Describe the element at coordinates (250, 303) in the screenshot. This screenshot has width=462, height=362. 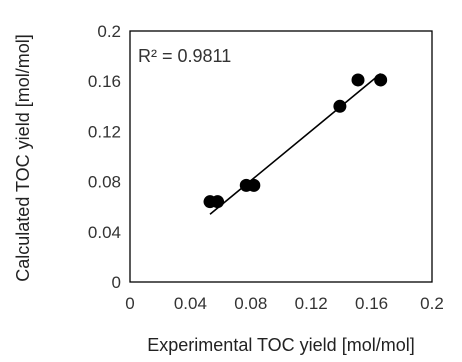
I see `x-tick-label: 0.08` at that location.